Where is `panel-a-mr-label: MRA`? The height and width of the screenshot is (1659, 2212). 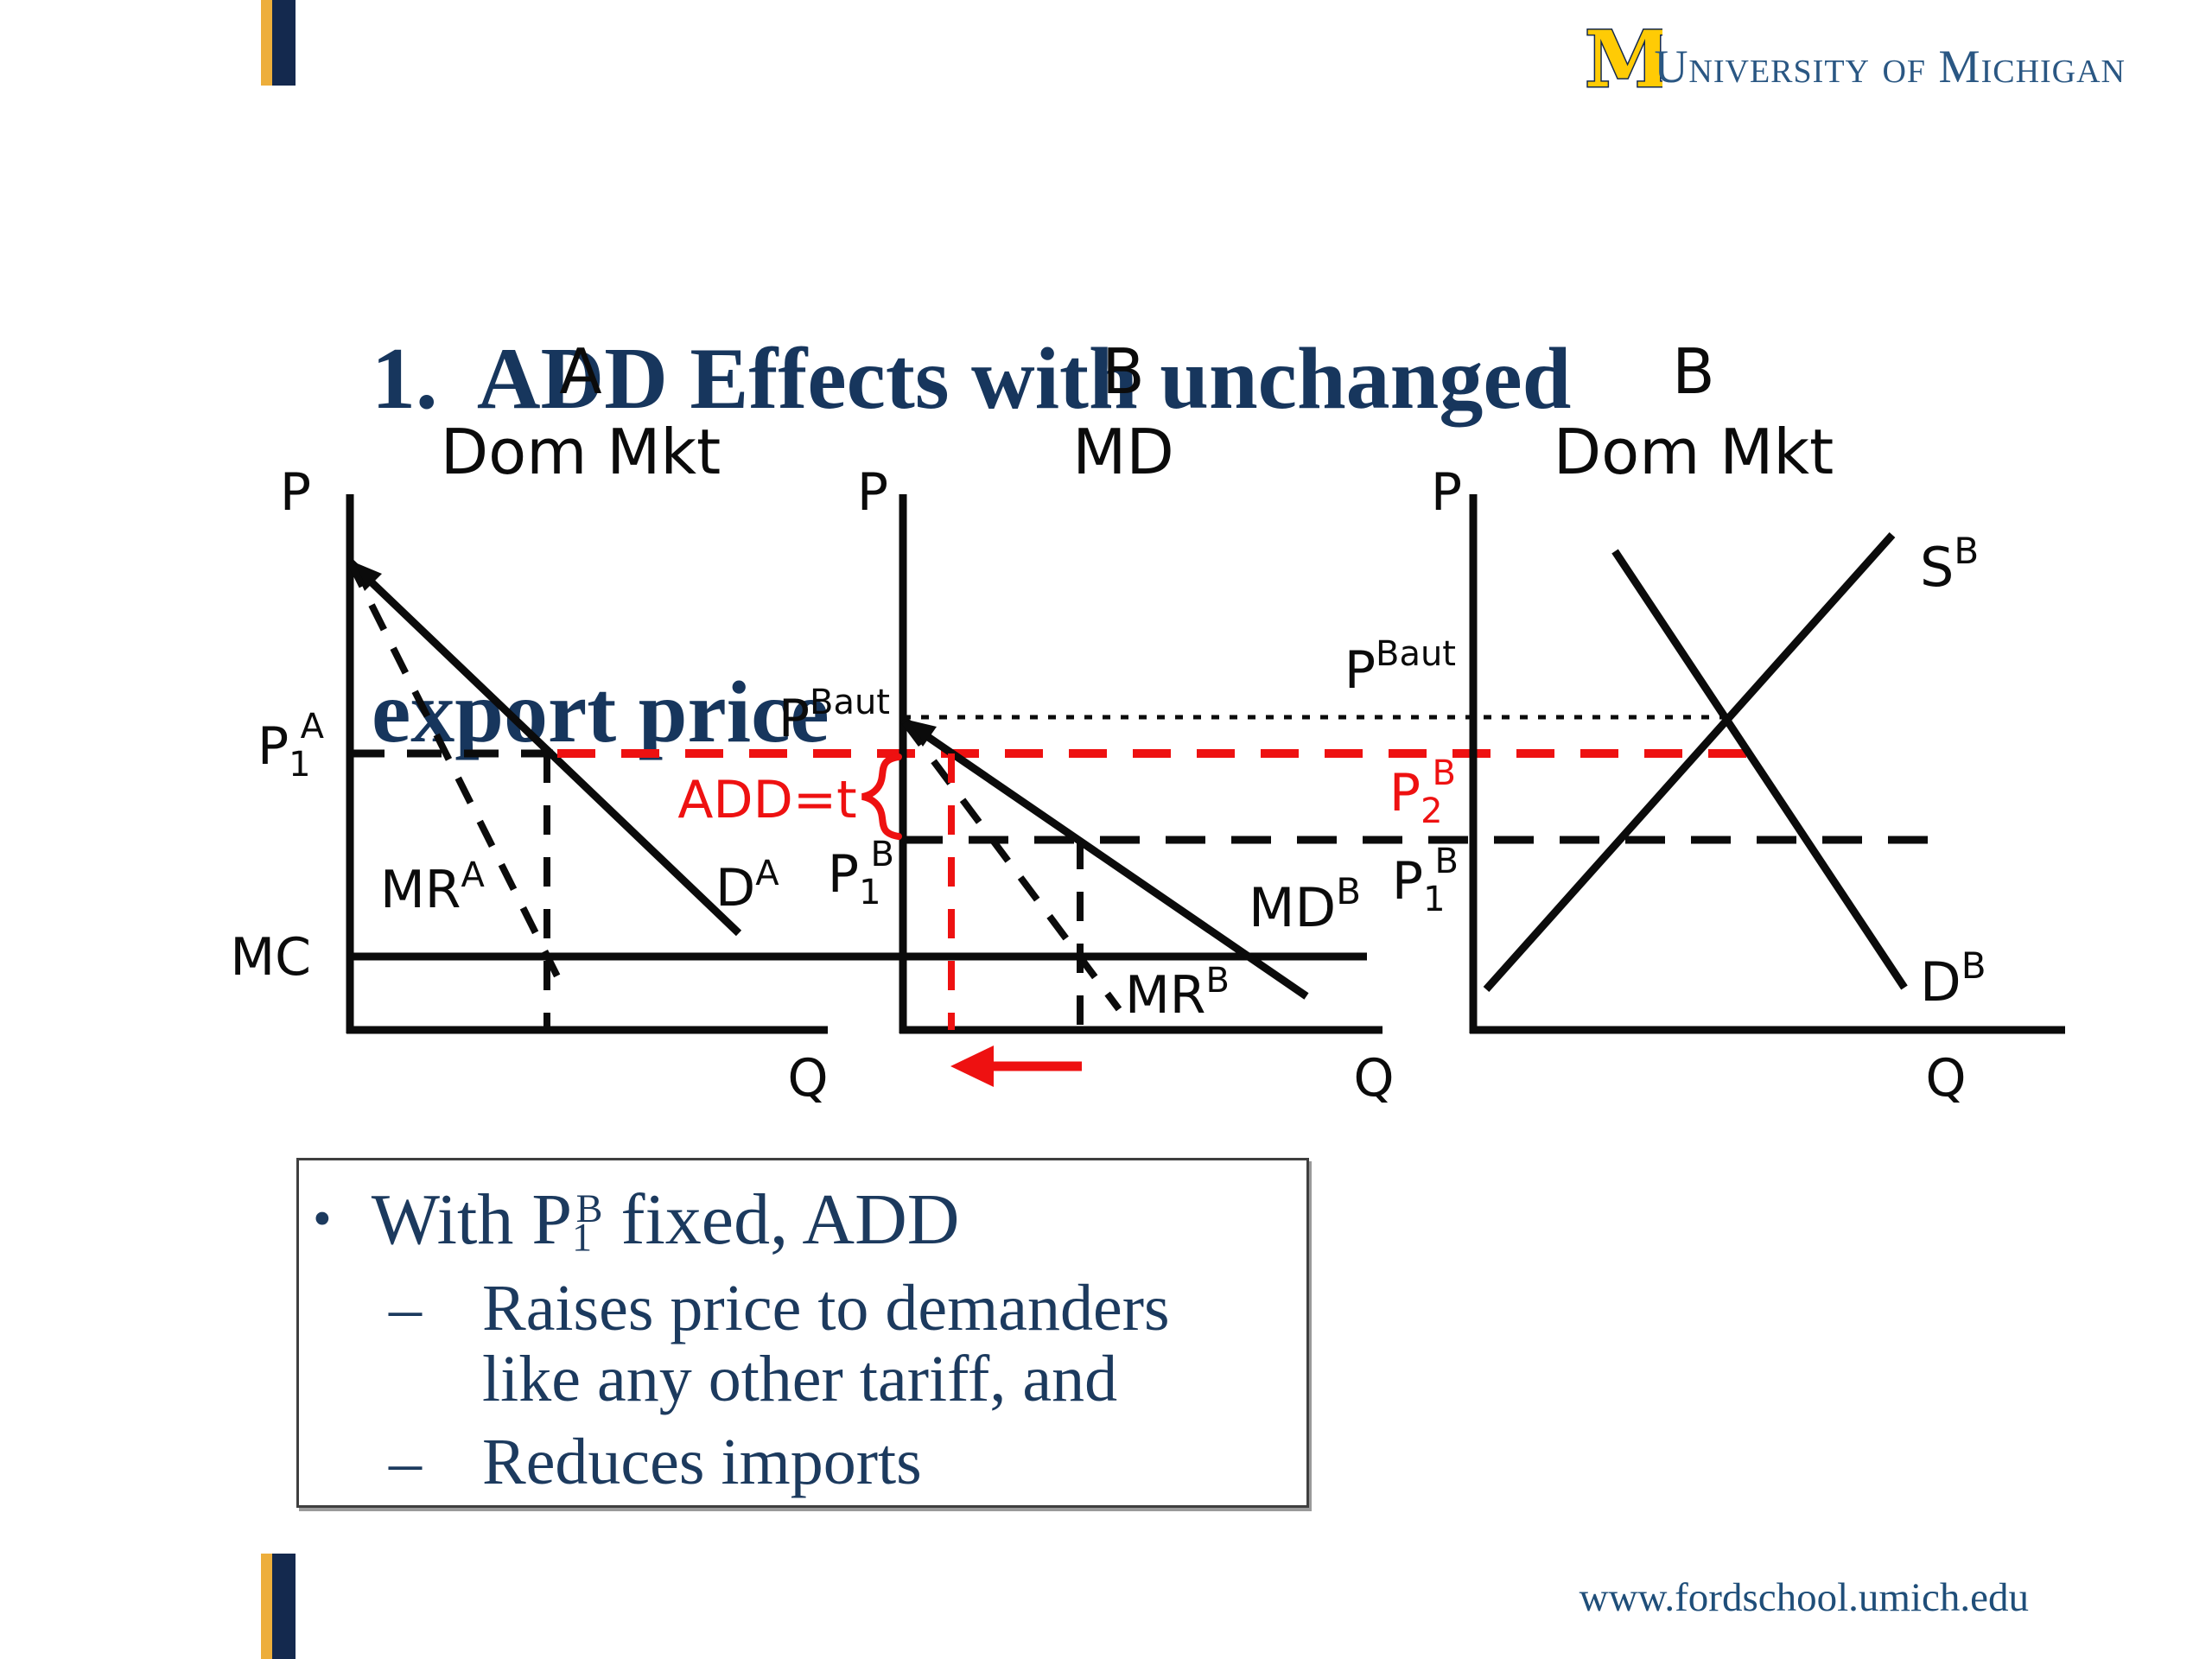
panel-a-mr-label: MRA is located at coordinates (432, 887).